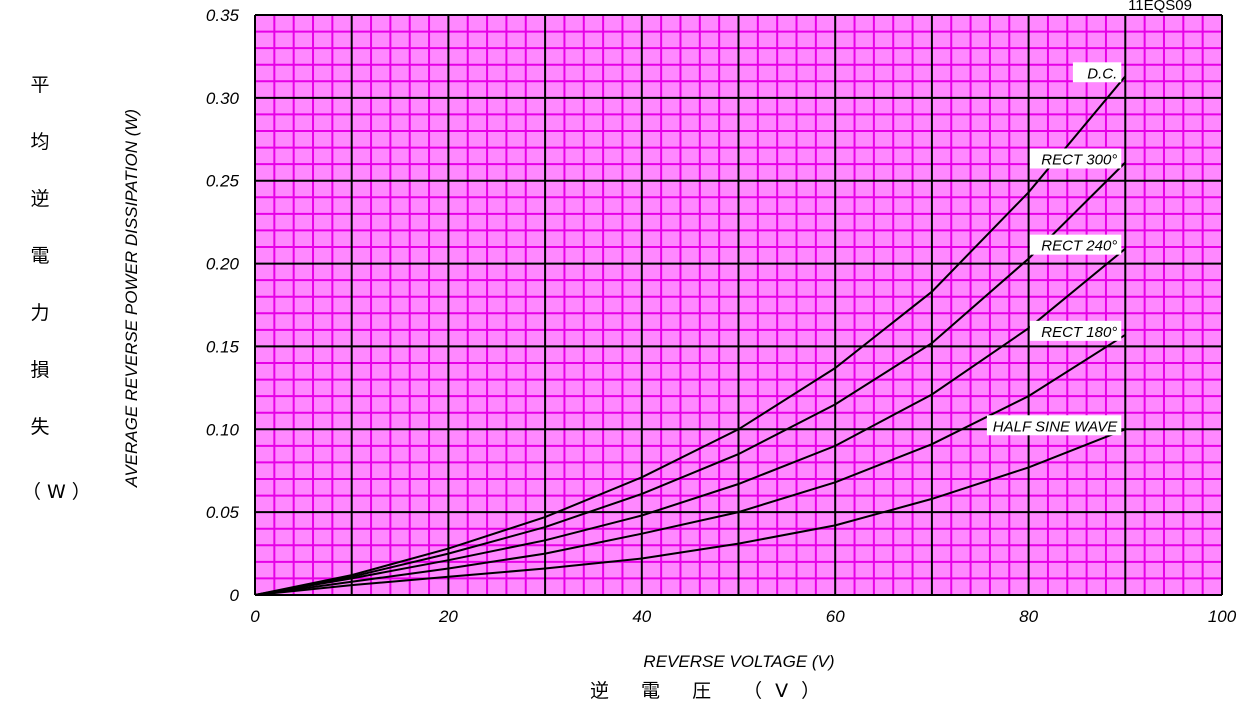  What do you see at coordinates (641, 616) in the screenshot?
I see `x-tick-label: 40` at bounding box center [641, 616].